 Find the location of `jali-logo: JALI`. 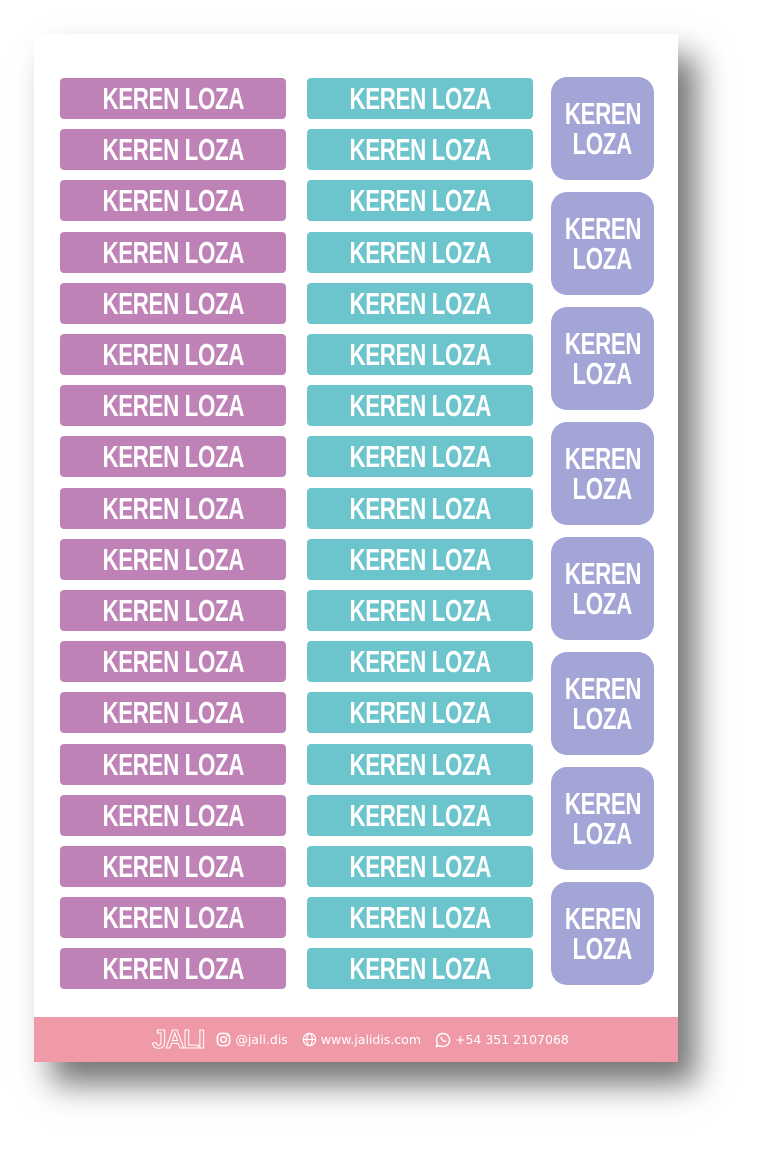

jali-logo: JALI is located at coordinates (178, 1039).